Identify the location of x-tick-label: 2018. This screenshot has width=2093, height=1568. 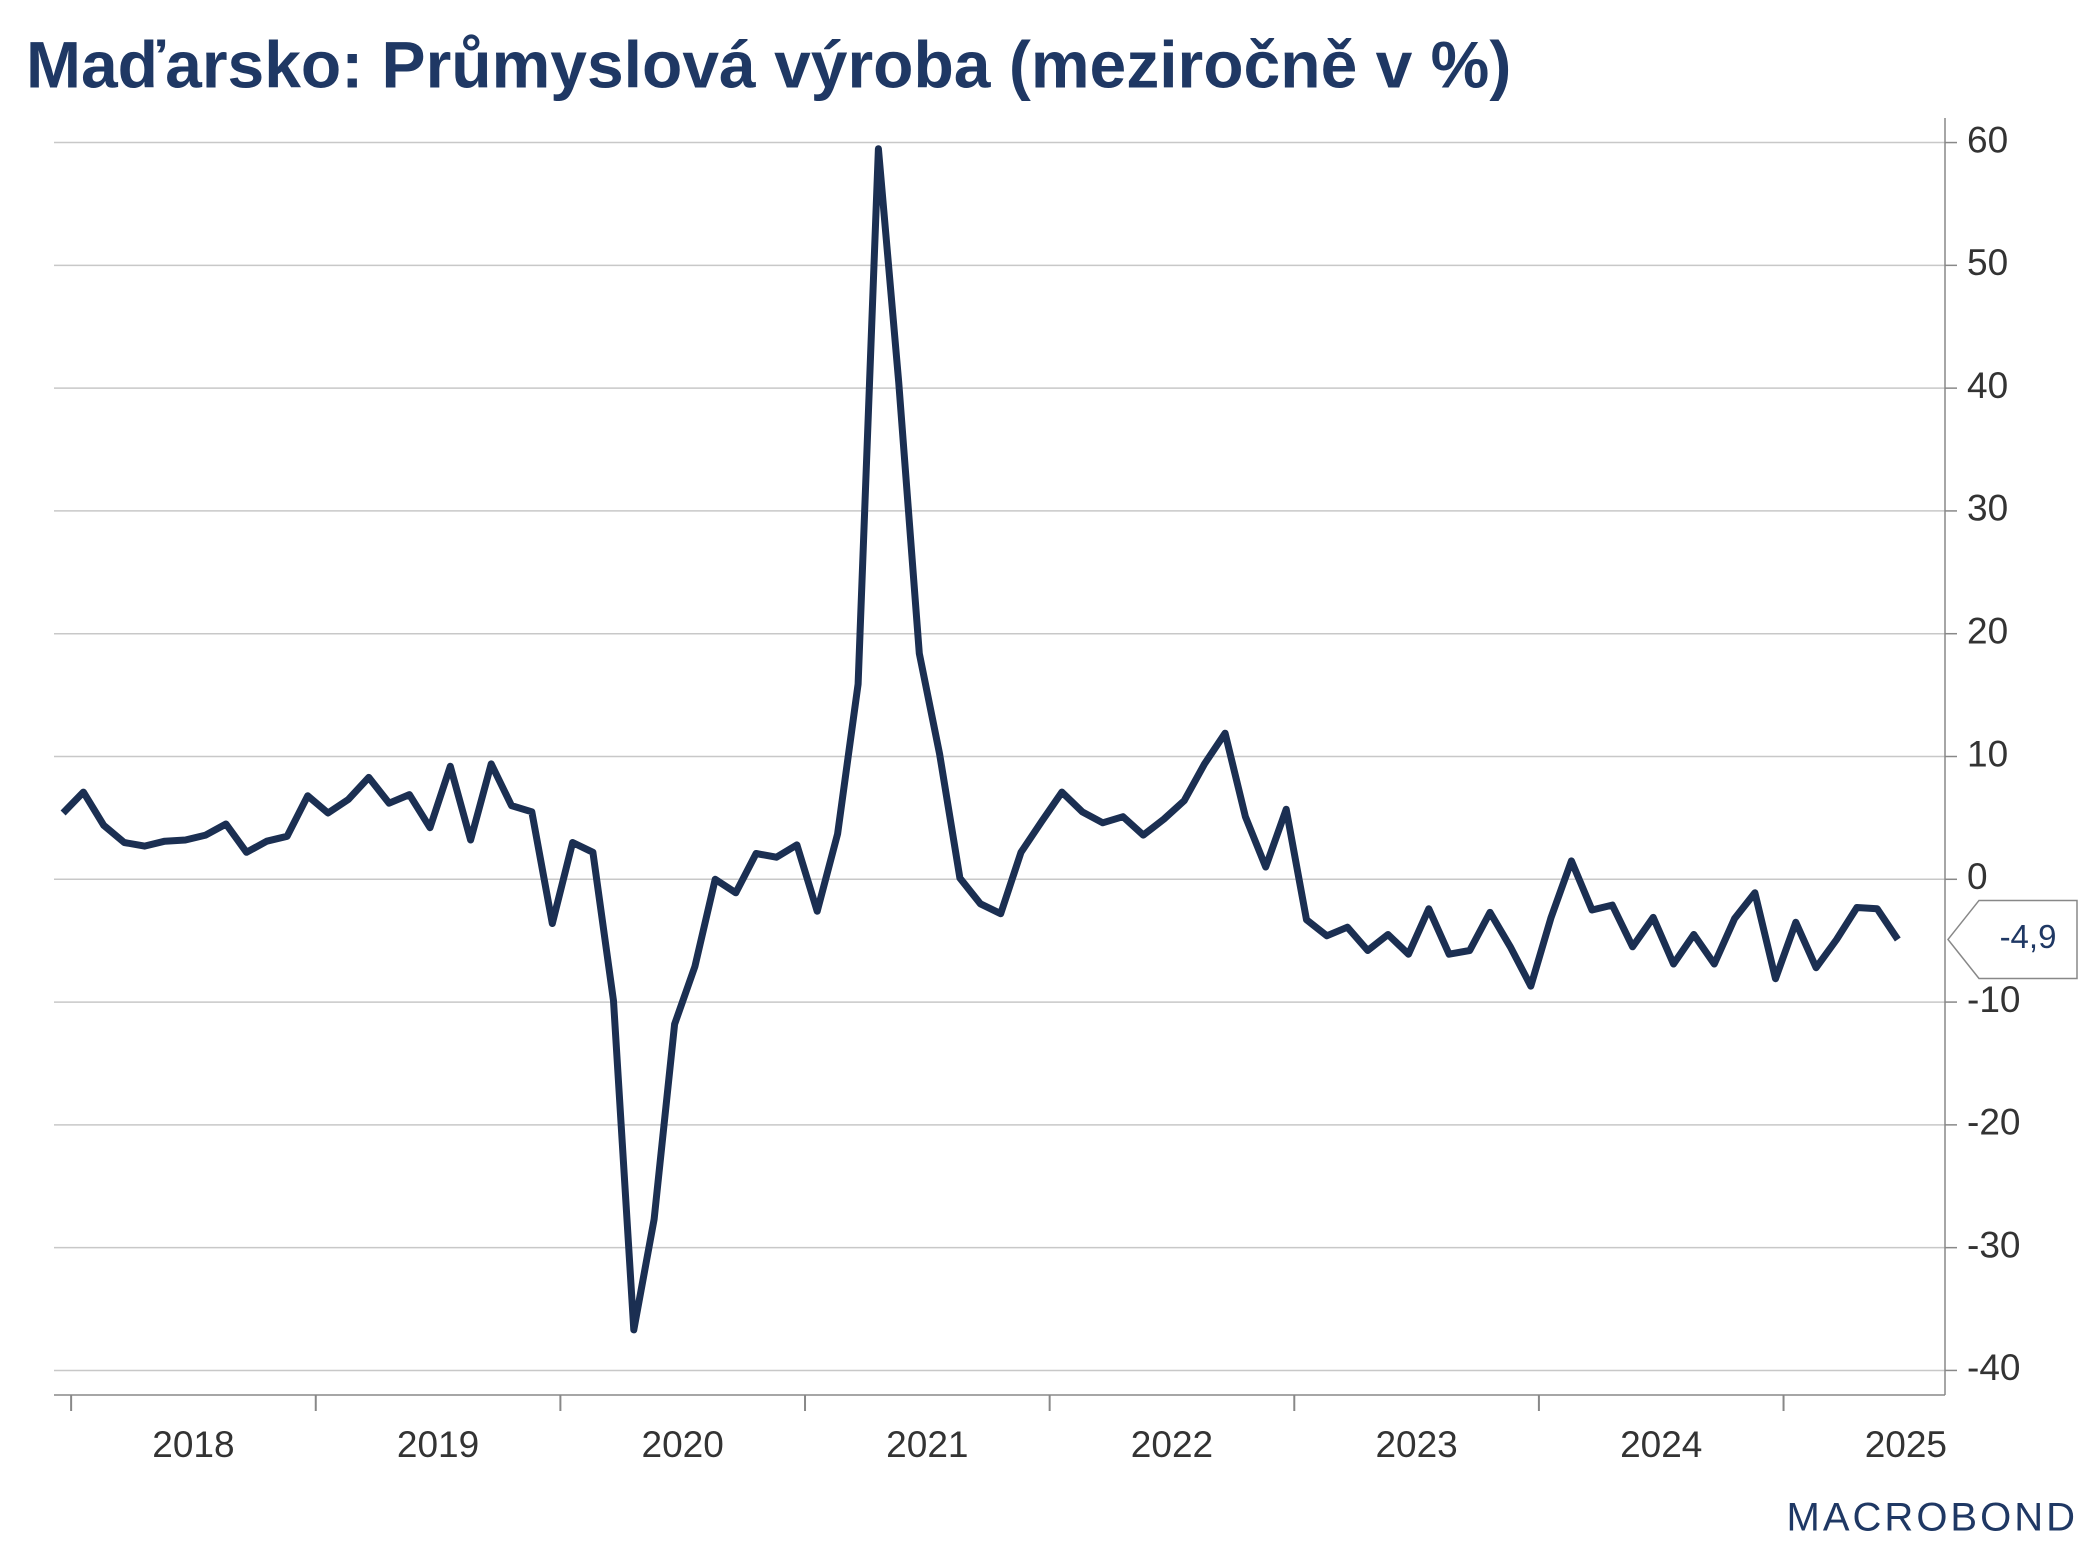
(193, 1444).